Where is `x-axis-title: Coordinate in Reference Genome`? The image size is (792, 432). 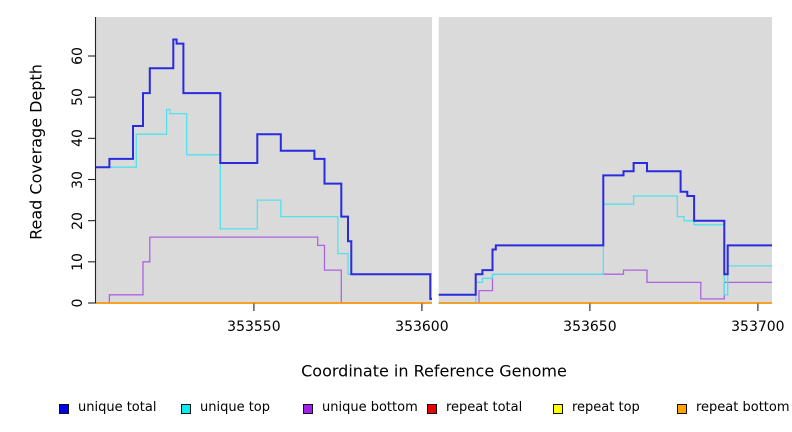 x-axis-title: Coordinate in Reference Genome is located at coordinates (434, 371).